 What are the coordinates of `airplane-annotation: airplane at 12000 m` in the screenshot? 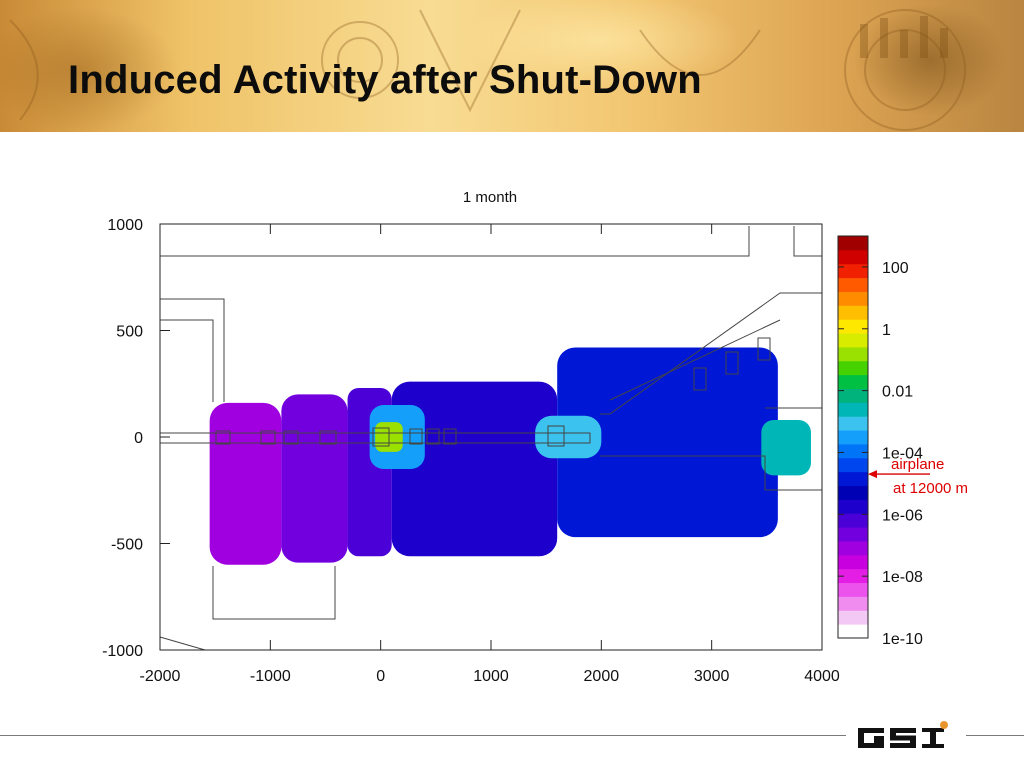 It's located at (918, 476).